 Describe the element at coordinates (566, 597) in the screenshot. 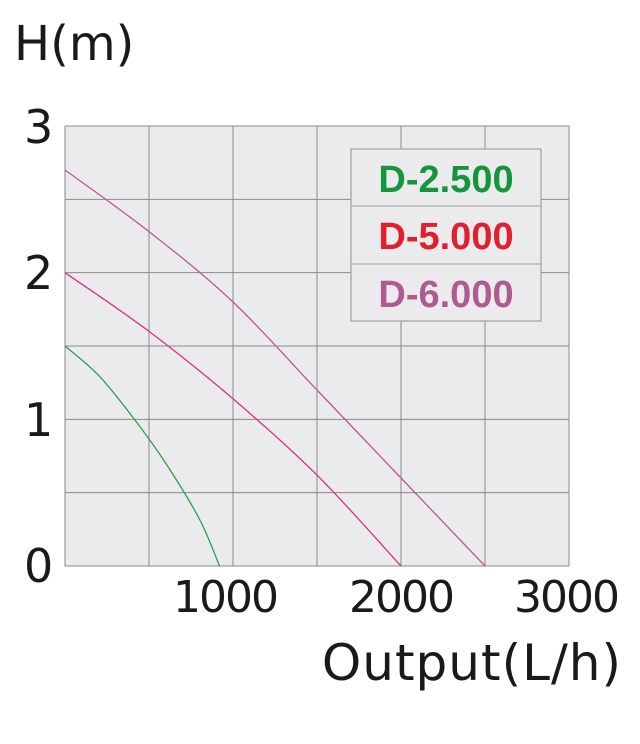

I see `x-tick-label-3000: 3000` at that location.